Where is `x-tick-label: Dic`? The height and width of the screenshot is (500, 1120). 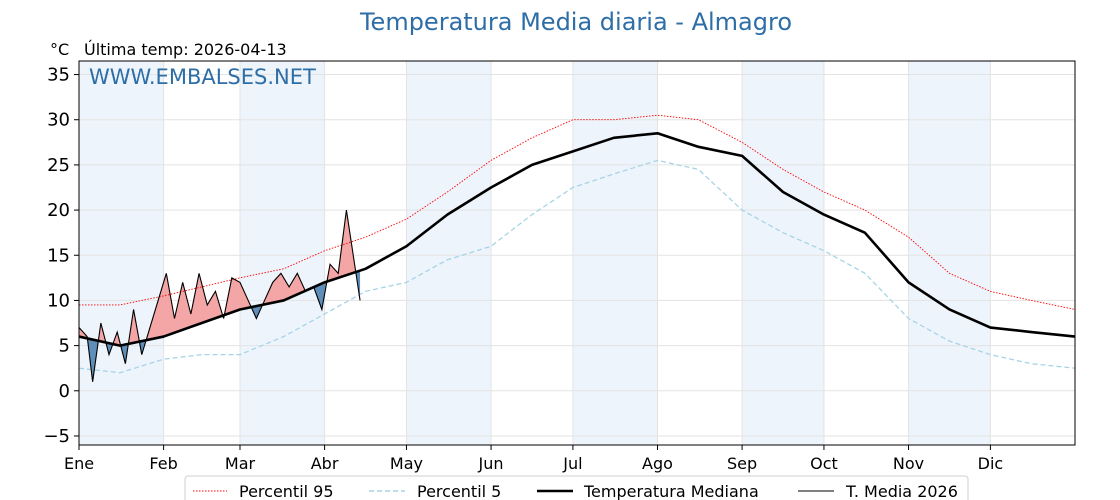 x-tick-label: Dic is located at coordinates (991, 463).